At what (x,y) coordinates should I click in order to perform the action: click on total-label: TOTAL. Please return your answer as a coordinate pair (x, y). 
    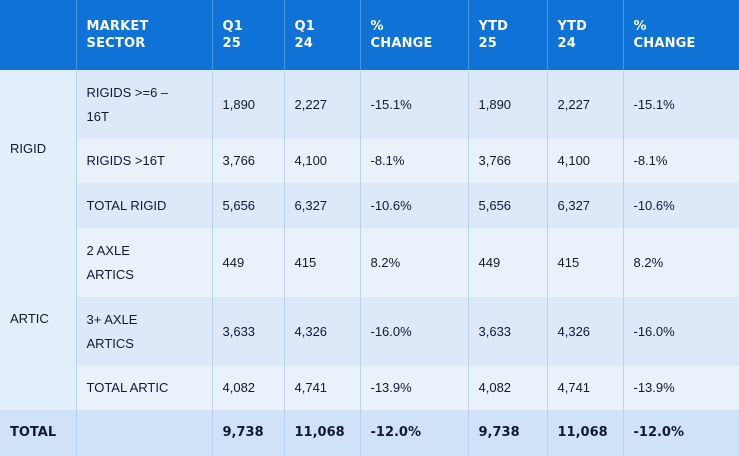
    Looking at the image, I should click on (38, 433).